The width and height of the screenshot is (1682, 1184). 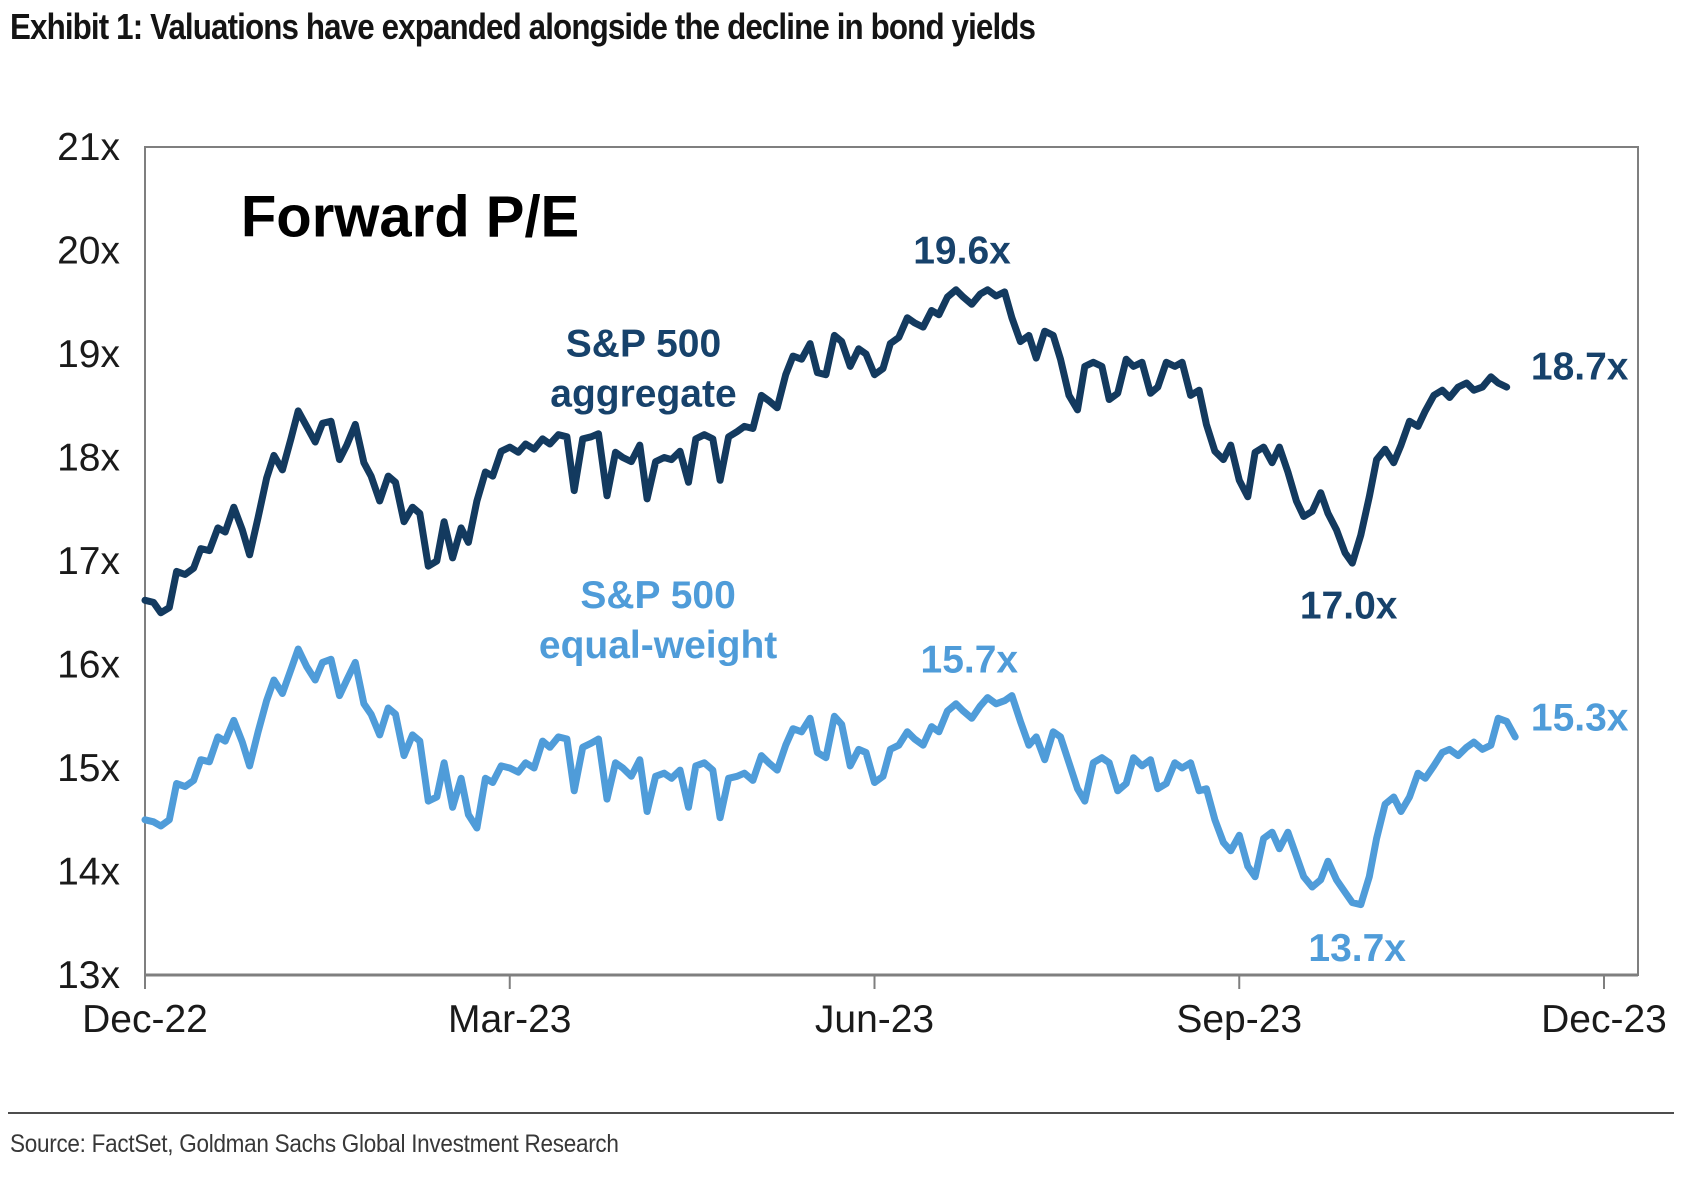 I want to click on annotation-18.7x: 18.7x, so click(x=1580, y=366).